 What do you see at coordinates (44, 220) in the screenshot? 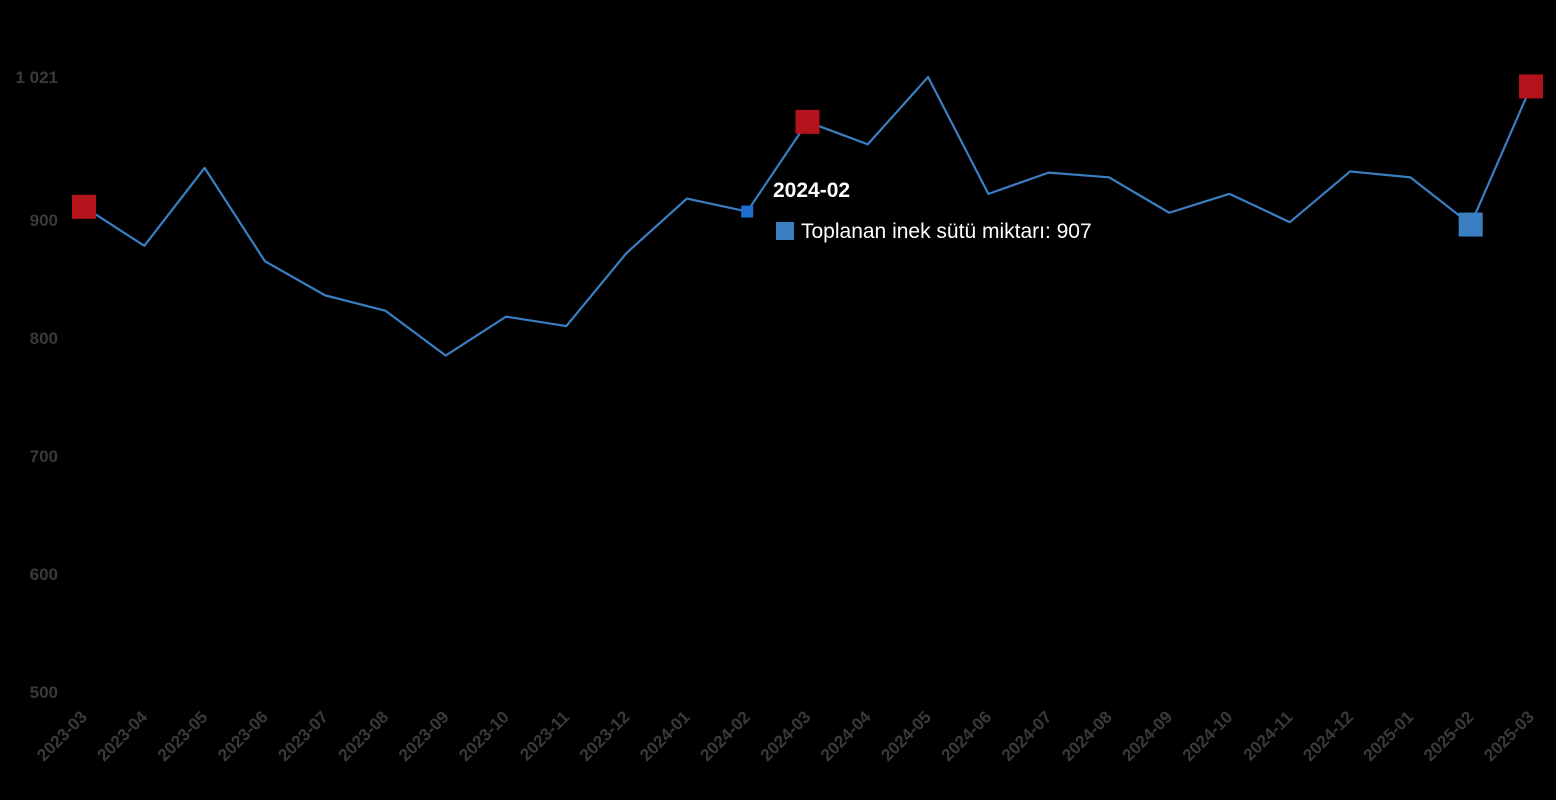
I see `y-tick-label: 900` at bounding box center [44, 220].